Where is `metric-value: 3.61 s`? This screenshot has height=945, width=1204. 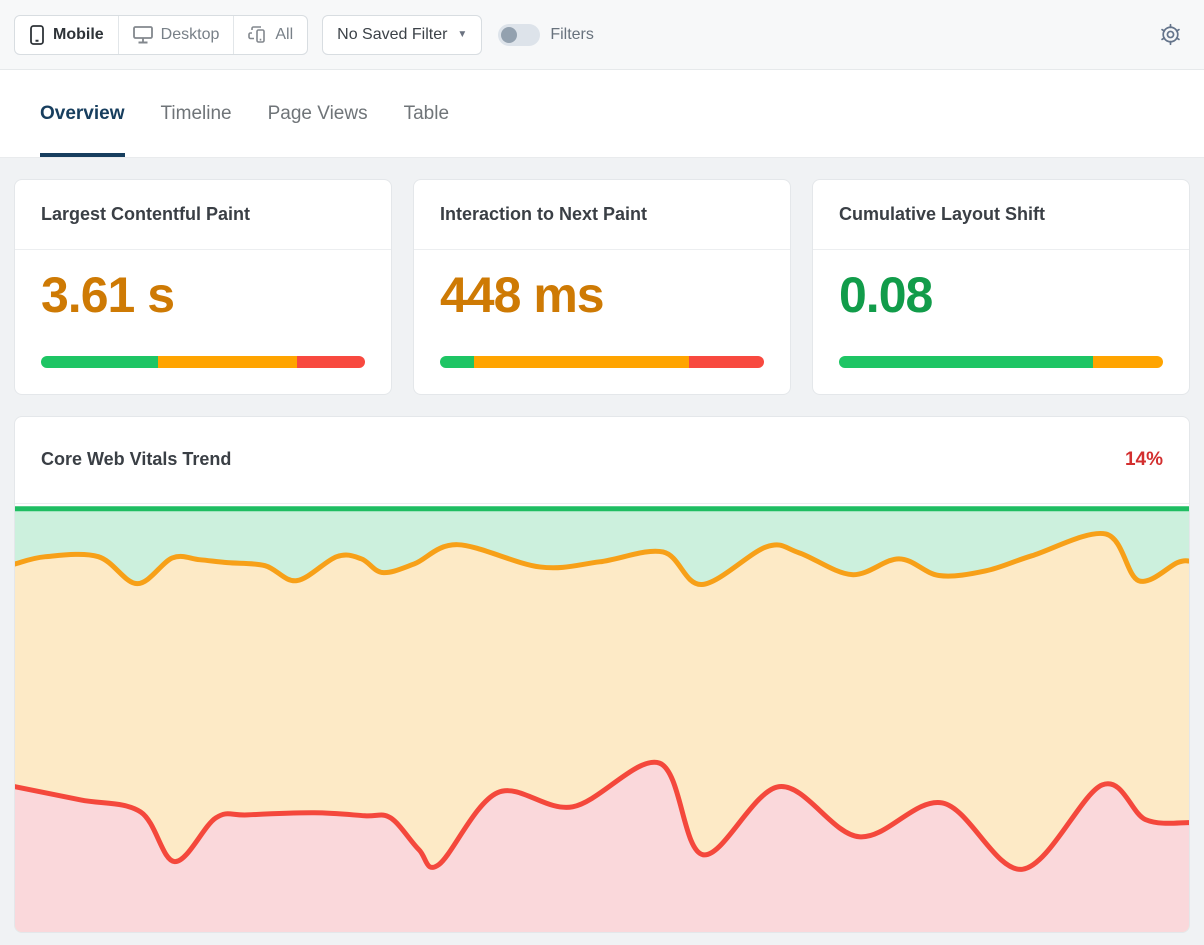
metric-value: 3.61 s is located at coordinates (108, 295).